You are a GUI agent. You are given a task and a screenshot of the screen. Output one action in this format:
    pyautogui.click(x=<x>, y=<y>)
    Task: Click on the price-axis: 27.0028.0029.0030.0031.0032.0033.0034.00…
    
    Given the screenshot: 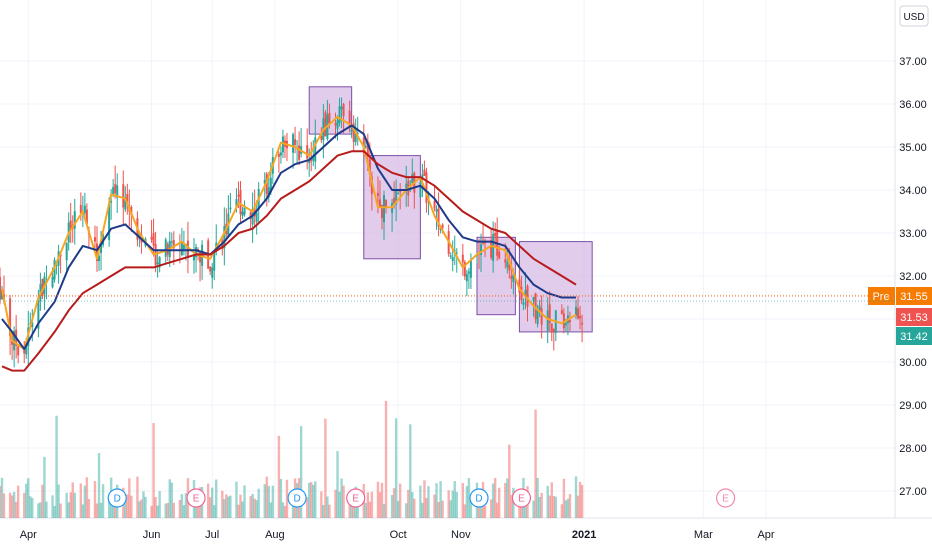 What is the action you would take?
    pyautogui.click(x=913, y=277)
    